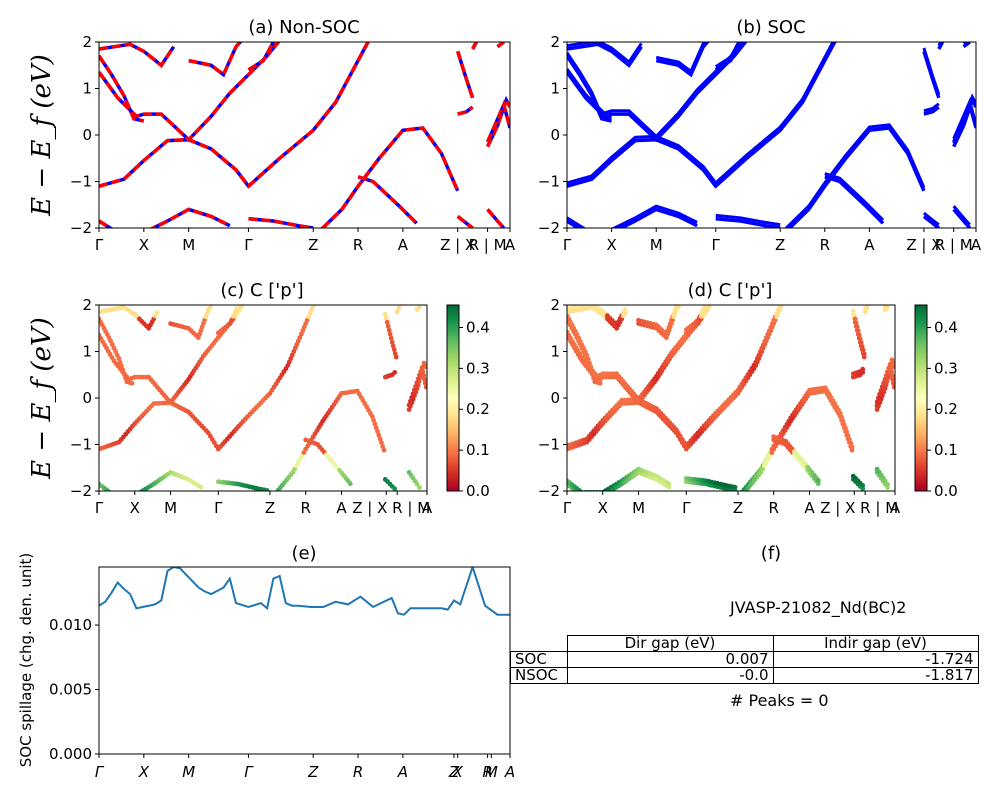 The height and width of the screenshot is (800, 1000). I want to click on panel-c-frame, so click(263, 398).